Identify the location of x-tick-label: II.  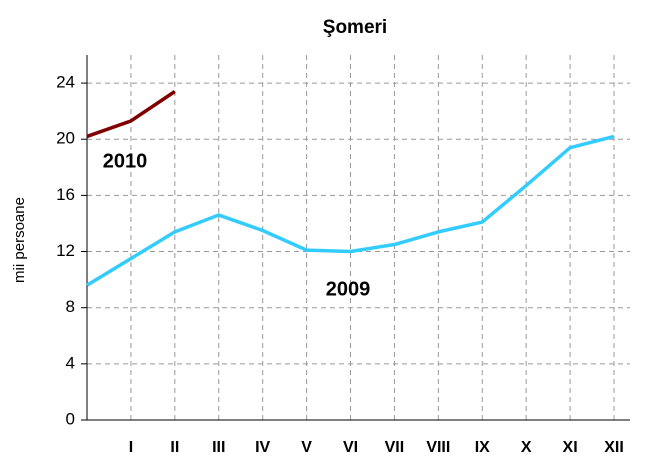
(174, 447).